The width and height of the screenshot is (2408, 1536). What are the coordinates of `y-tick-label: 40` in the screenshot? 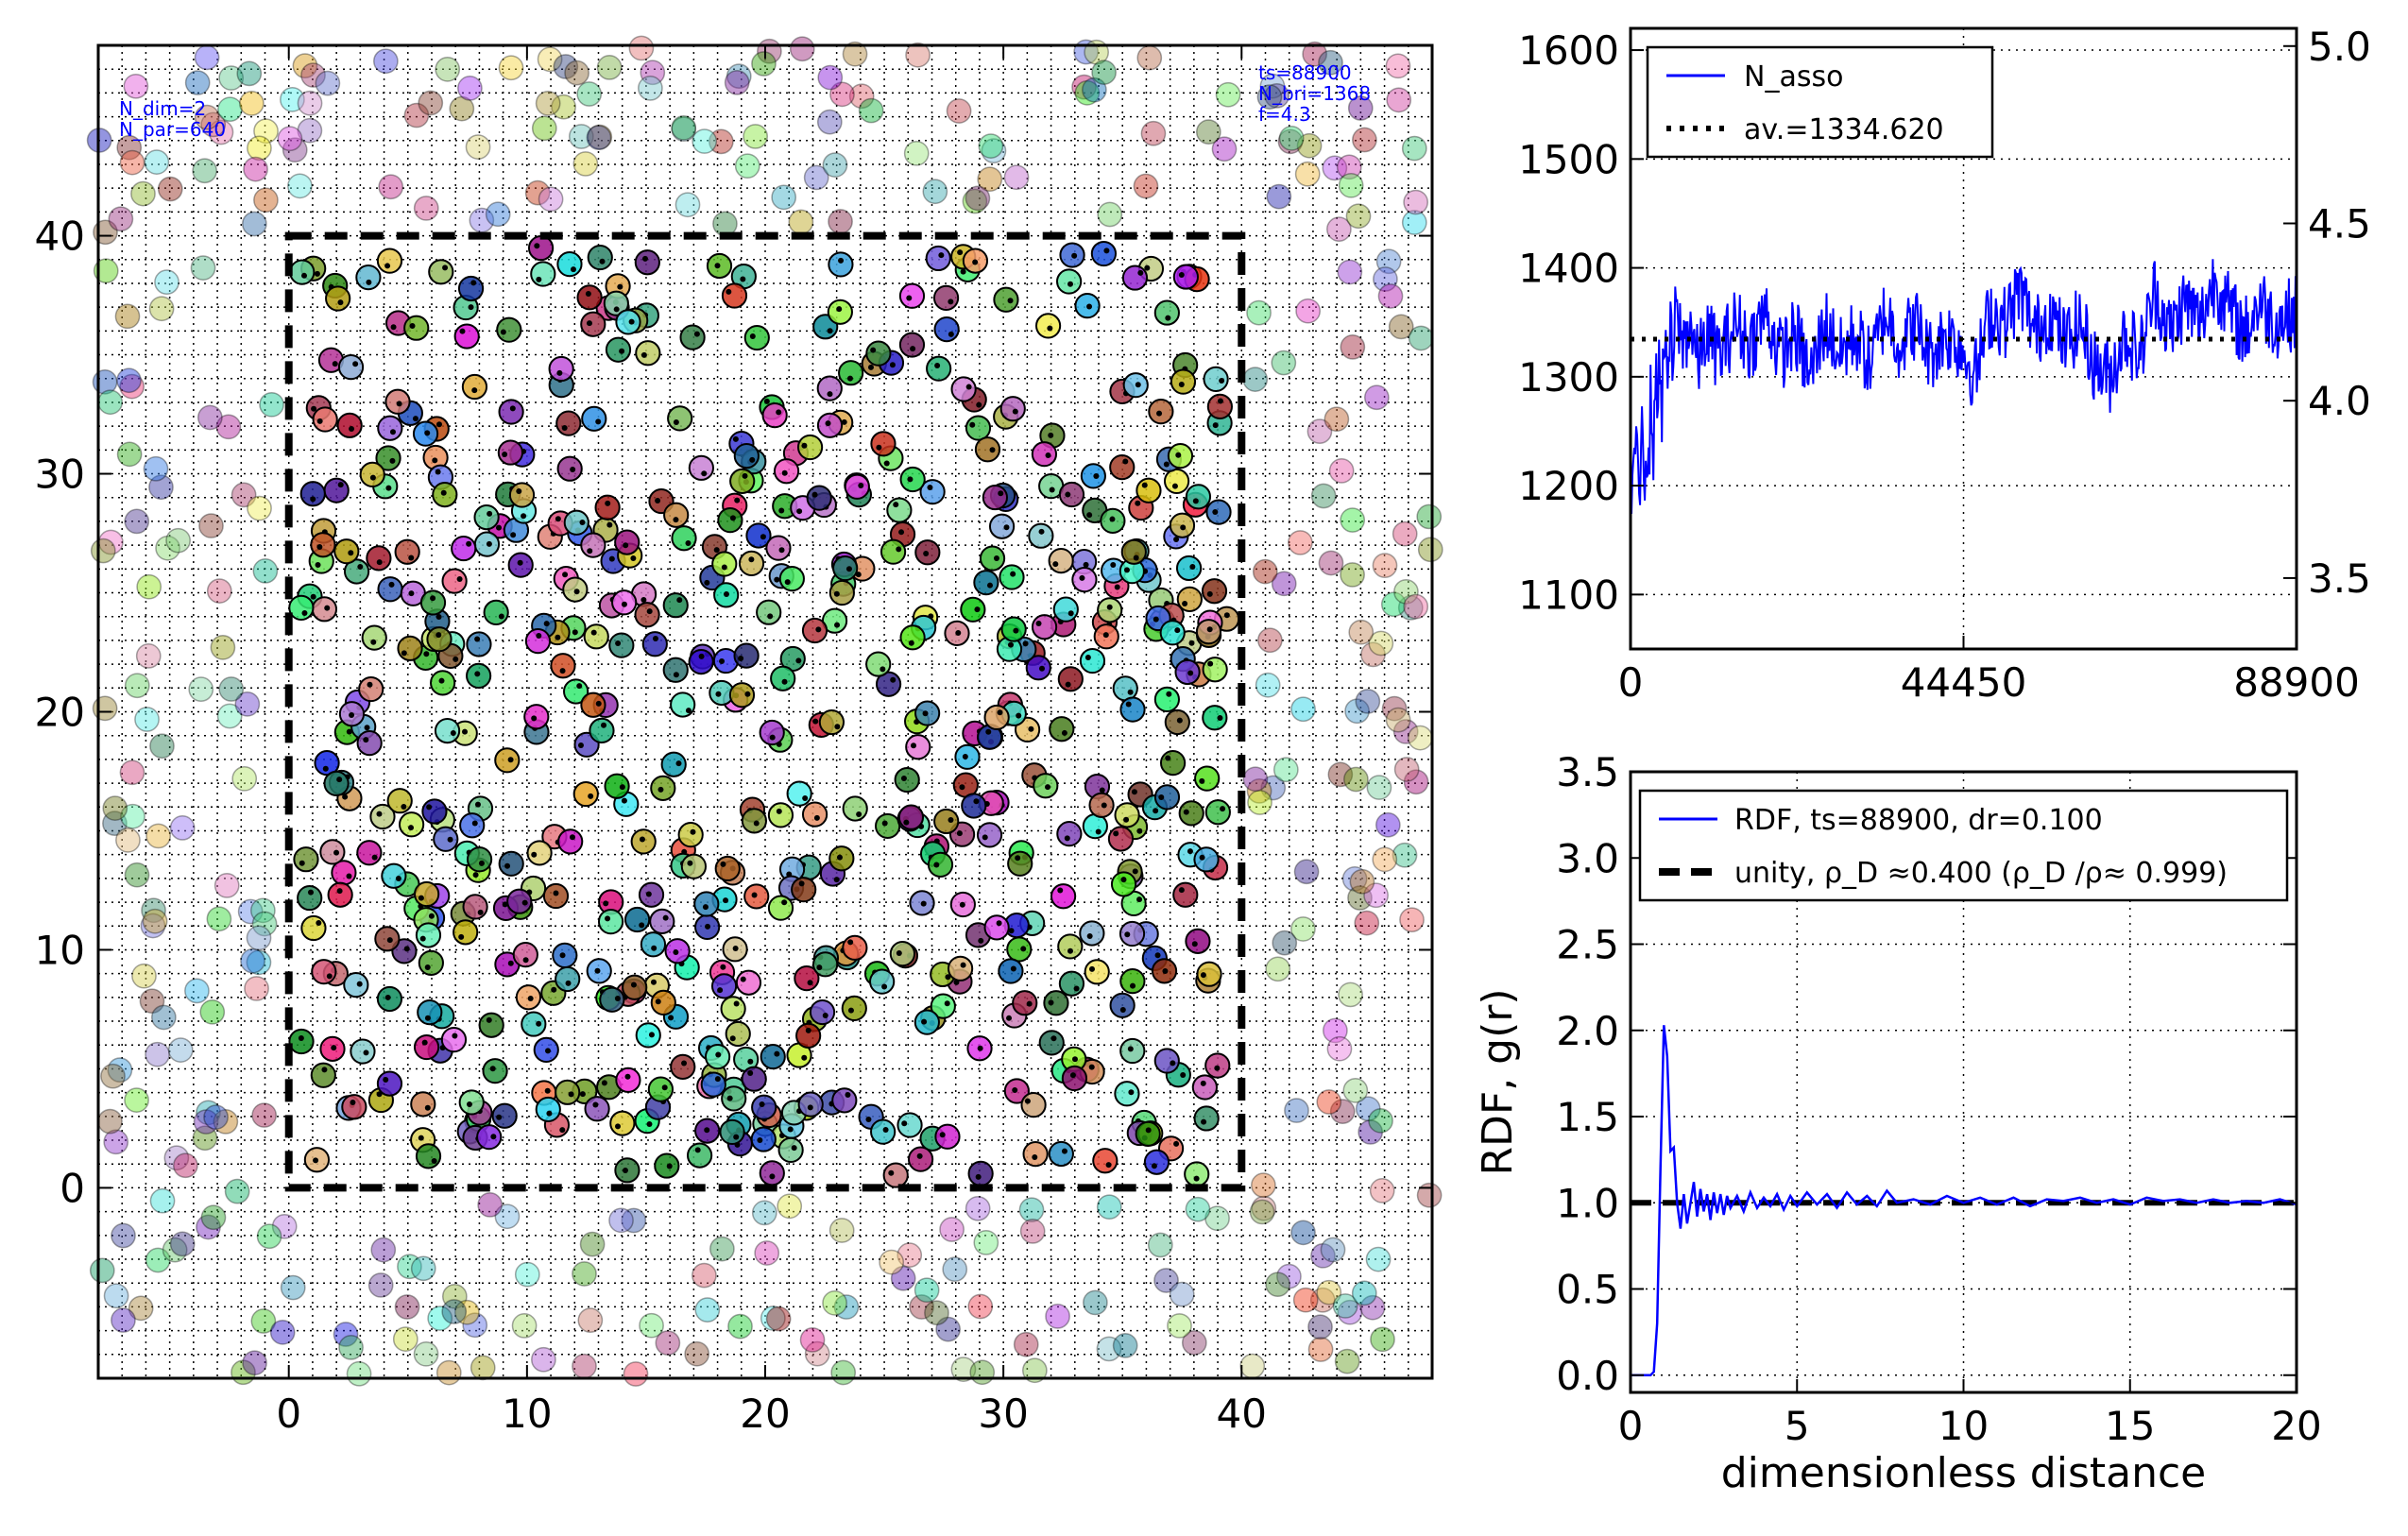 It's located at (60, 236).